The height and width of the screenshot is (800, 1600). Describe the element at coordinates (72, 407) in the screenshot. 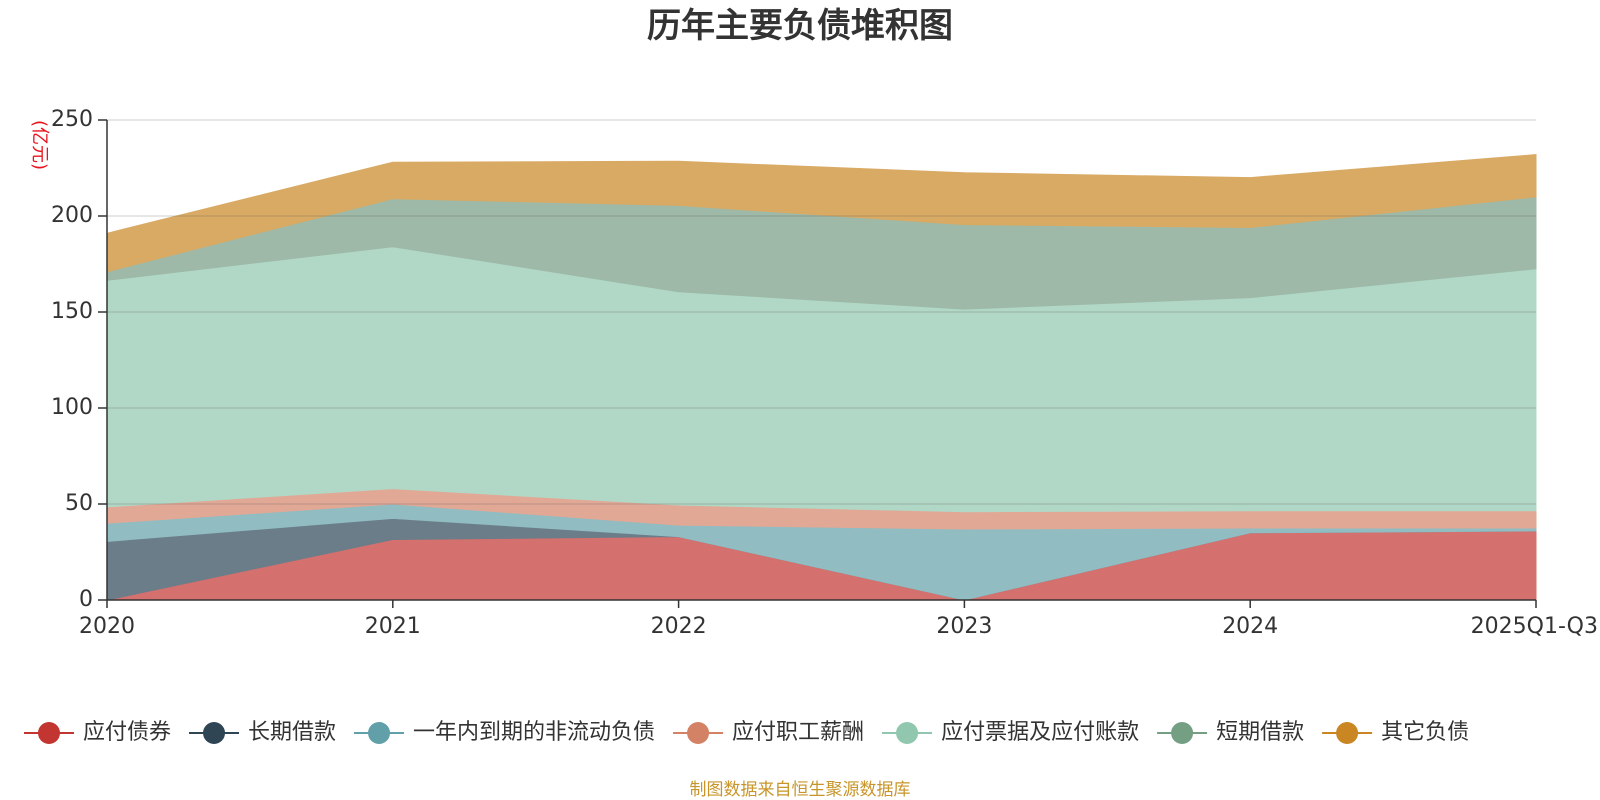

I see `y-tick-label-2: 100` at that location.